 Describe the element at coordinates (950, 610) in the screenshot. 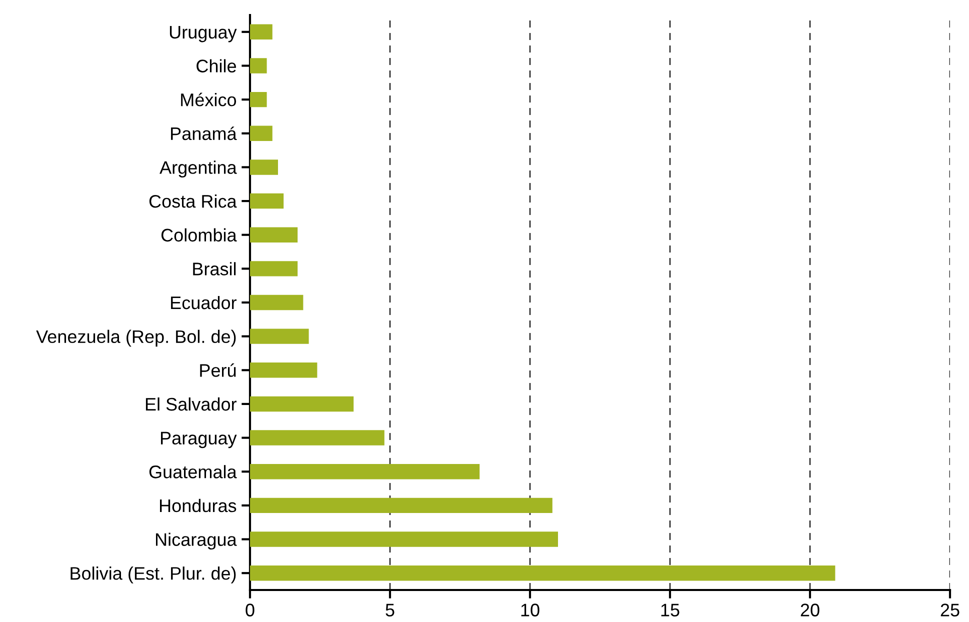

I see `x-tick-label: 25` at that location.